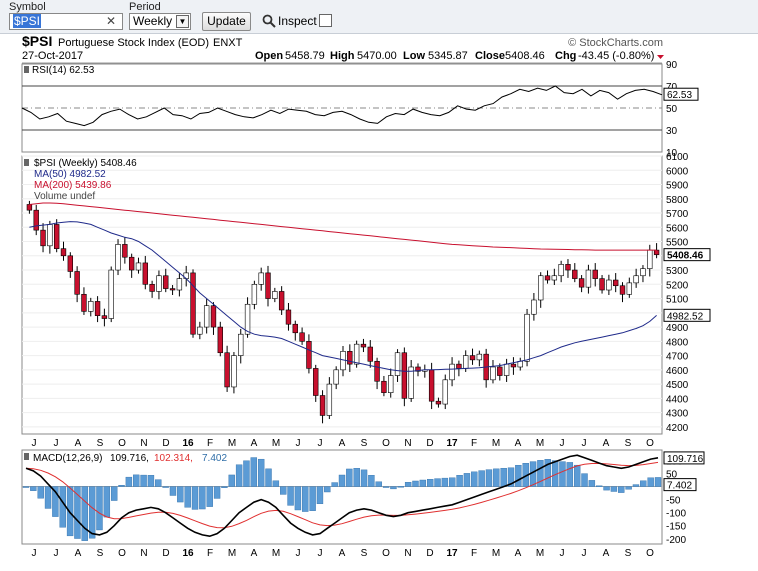  What do you see at coordinates (562, 553) in the screenshot?
I see `macd-time-axis-label: J` at bounding box center [562, 553].